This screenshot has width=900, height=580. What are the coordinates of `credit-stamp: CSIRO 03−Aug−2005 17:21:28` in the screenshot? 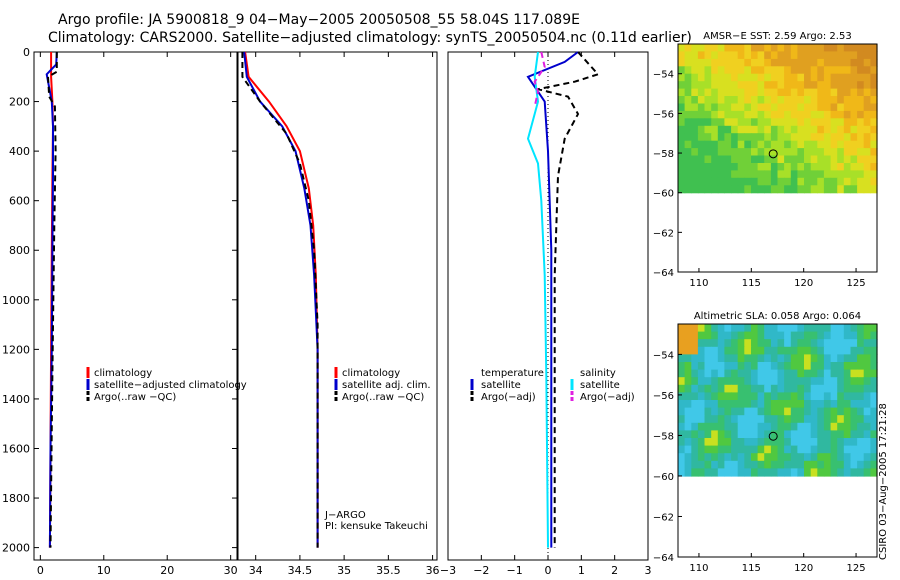 It's located at (883, 481).